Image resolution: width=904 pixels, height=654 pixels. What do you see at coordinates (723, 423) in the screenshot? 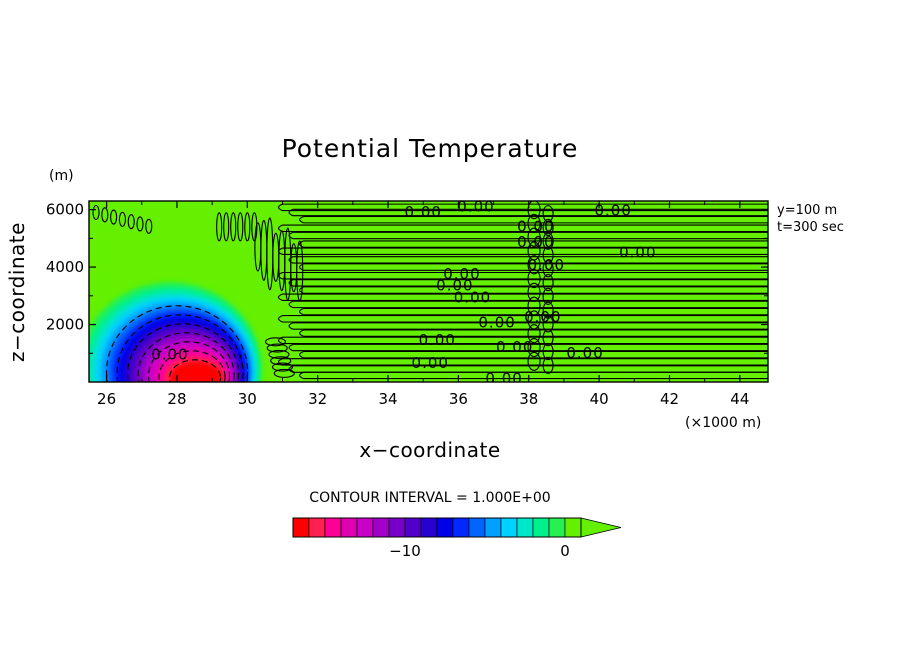
I see `x-unit-label: (×1000 m)` at bounding box center [723, 423].